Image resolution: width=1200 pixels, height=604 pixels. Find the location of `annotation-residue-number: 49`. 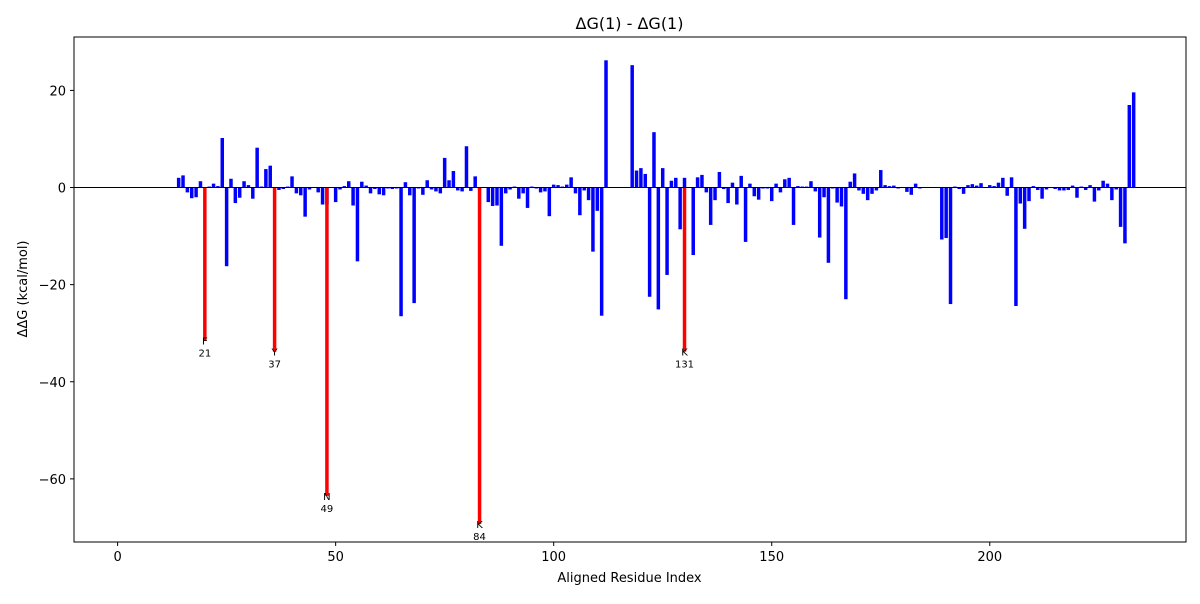

annotation-residue-number: 49 is located at coordinates (327, 509).